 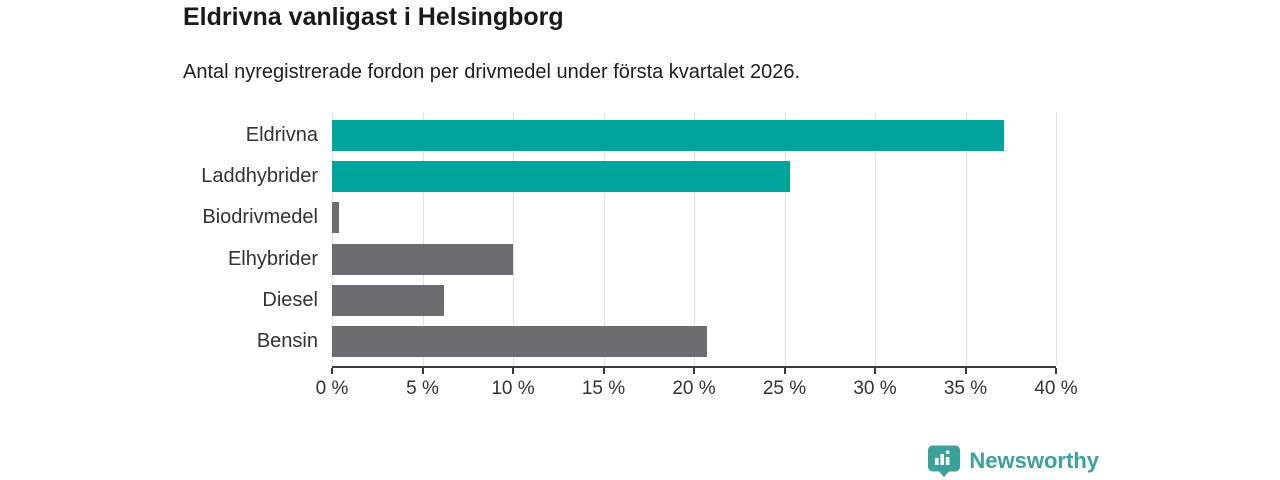 What do you see at coordinates (373, 17) in the screenshot?
I see `chart-title: Eldrivna vanligast i Helsingborg` at bounding box center [373, 17].